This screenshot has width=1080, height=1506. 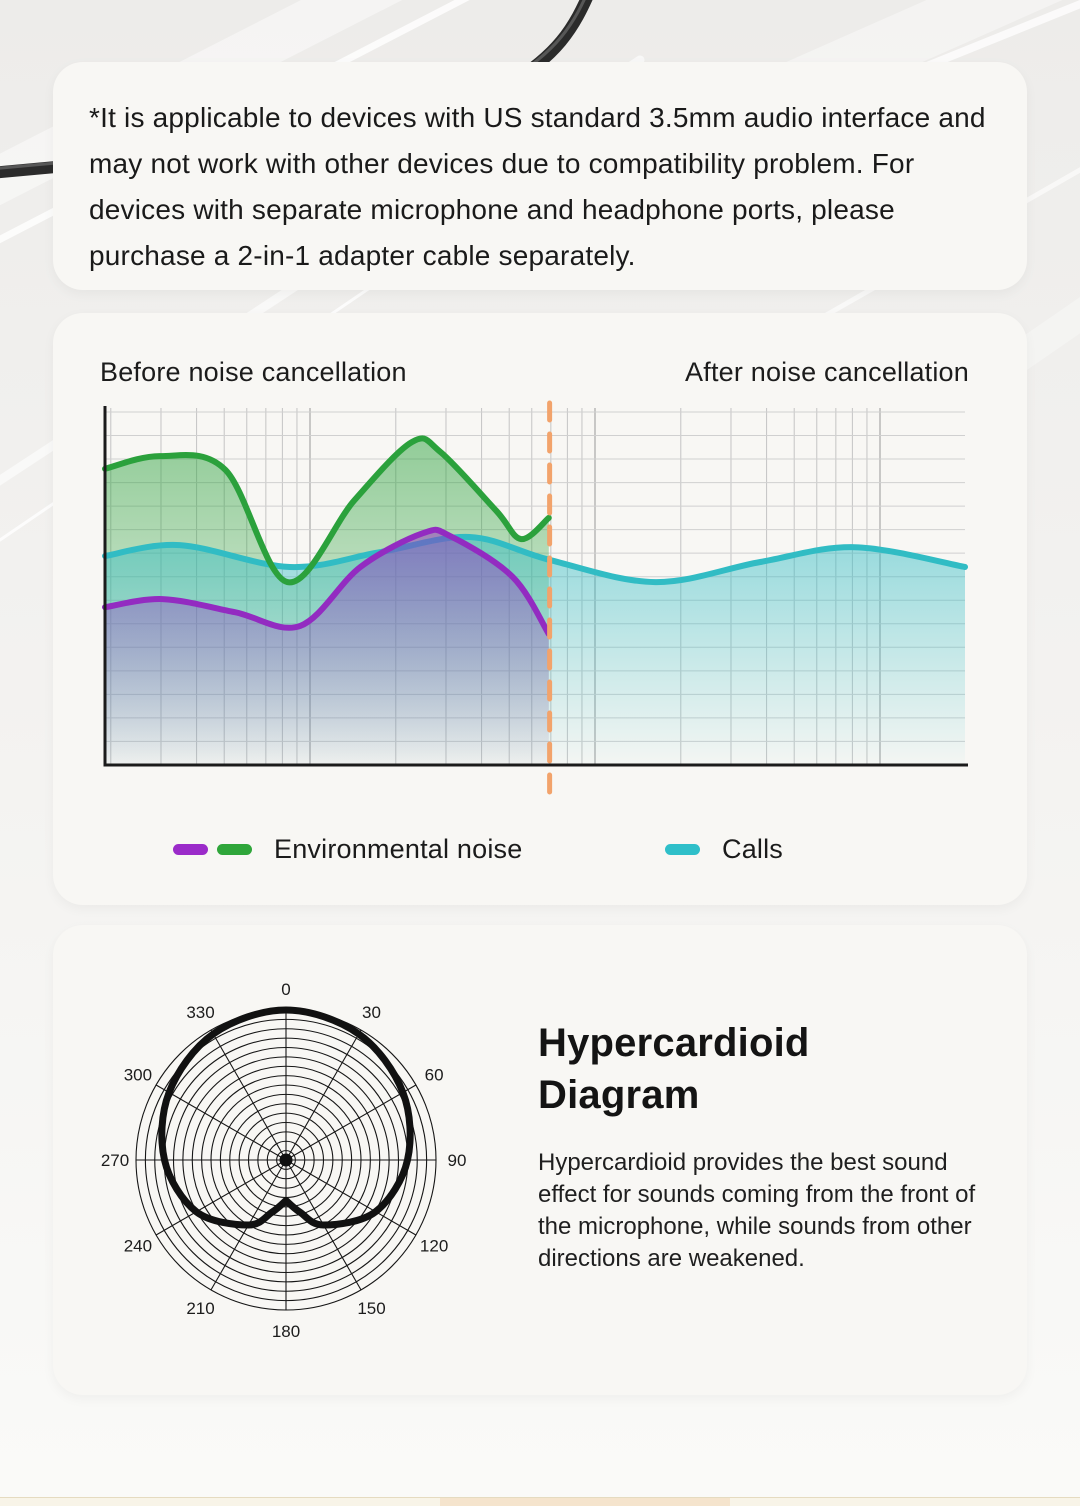 I want to click on hypercardioid-polar-chart: 0 30 60 90 120 150 180 210 240 270 300 330, so click(x=283, y=1160).